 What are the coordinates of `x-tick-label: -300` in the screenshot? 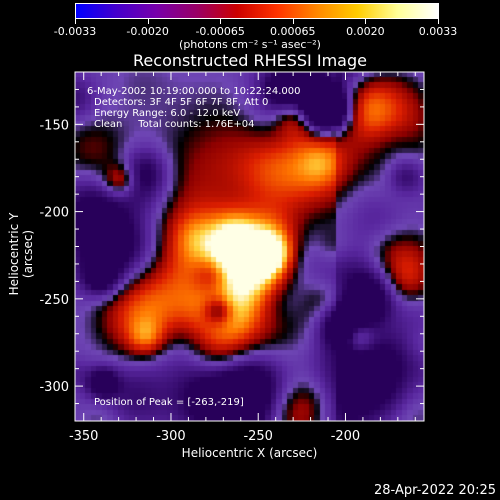 It's located at (171, 436).